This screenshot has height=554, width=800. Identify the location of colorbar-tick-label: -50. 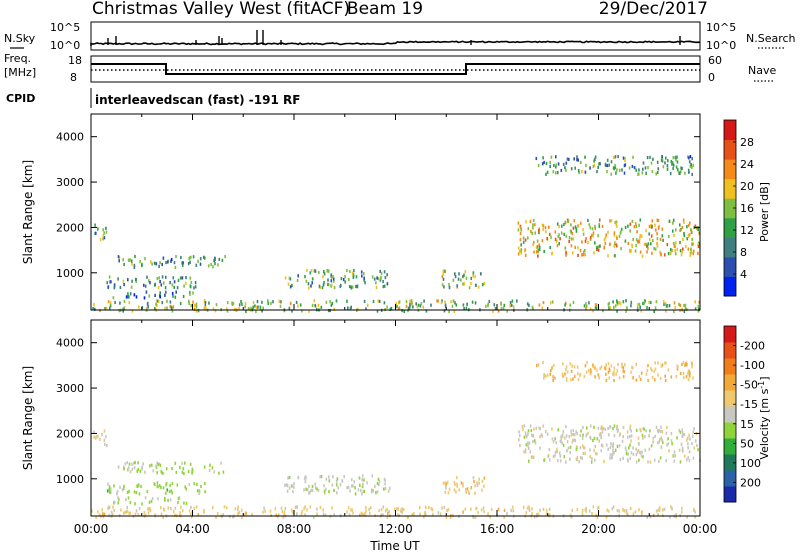
(749, 385).